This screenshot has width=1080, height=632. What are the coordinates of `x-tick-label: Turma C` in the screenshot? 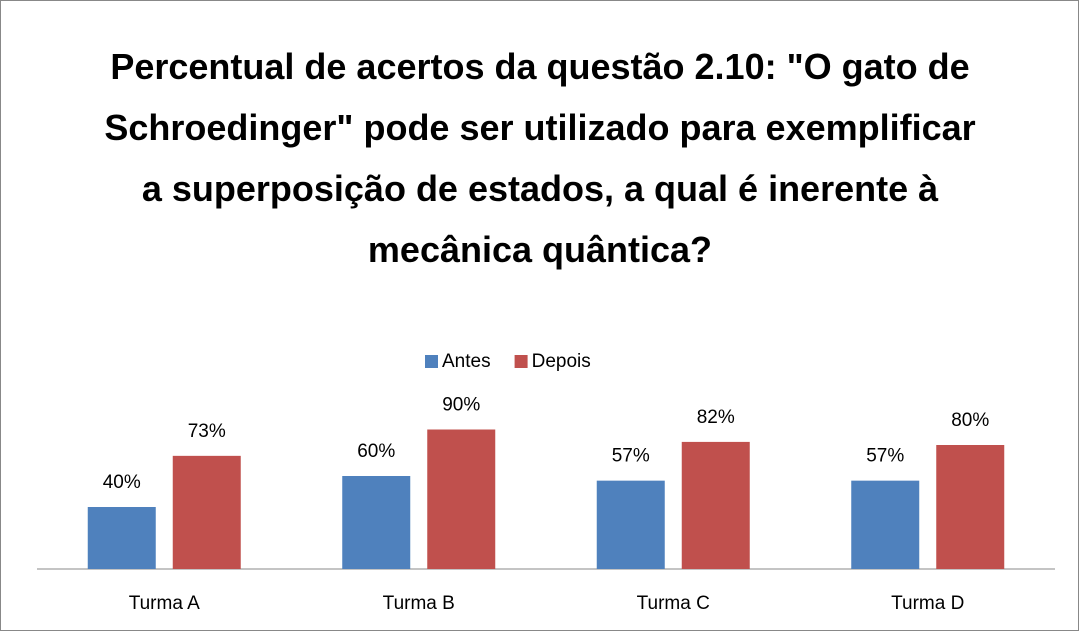 It's located at (673, 603).